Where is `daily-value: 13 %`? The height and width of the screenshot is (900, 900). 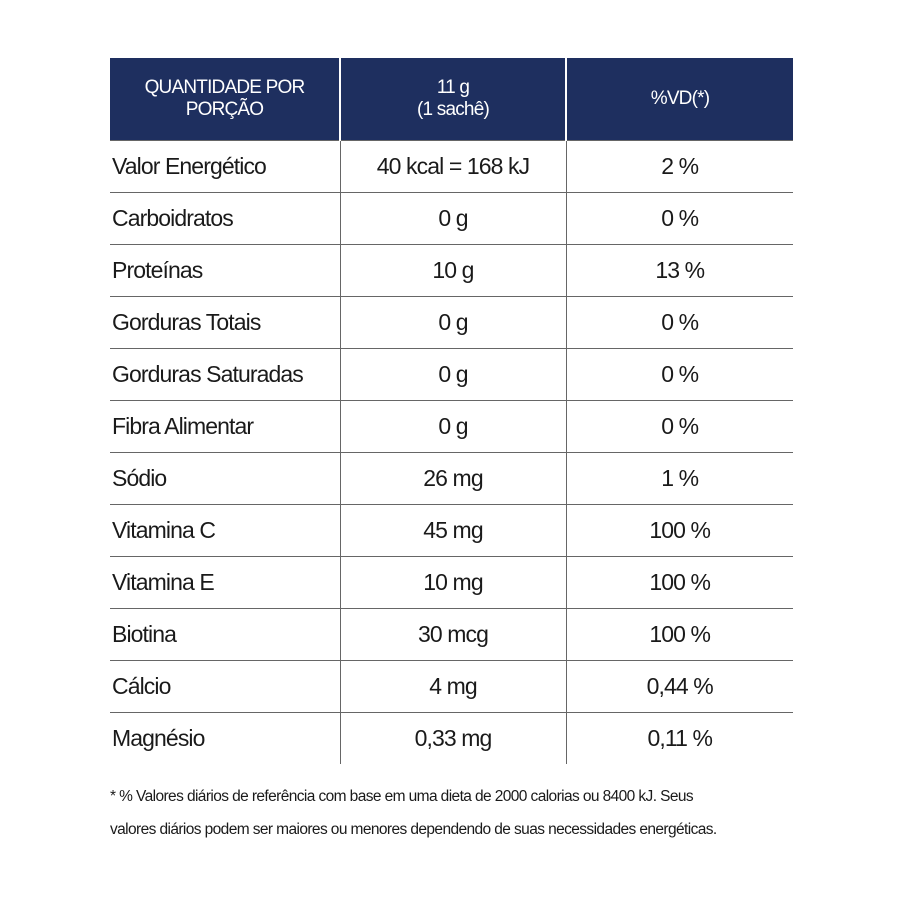 daily-value: 13 % is located at coordinates (679, 270).